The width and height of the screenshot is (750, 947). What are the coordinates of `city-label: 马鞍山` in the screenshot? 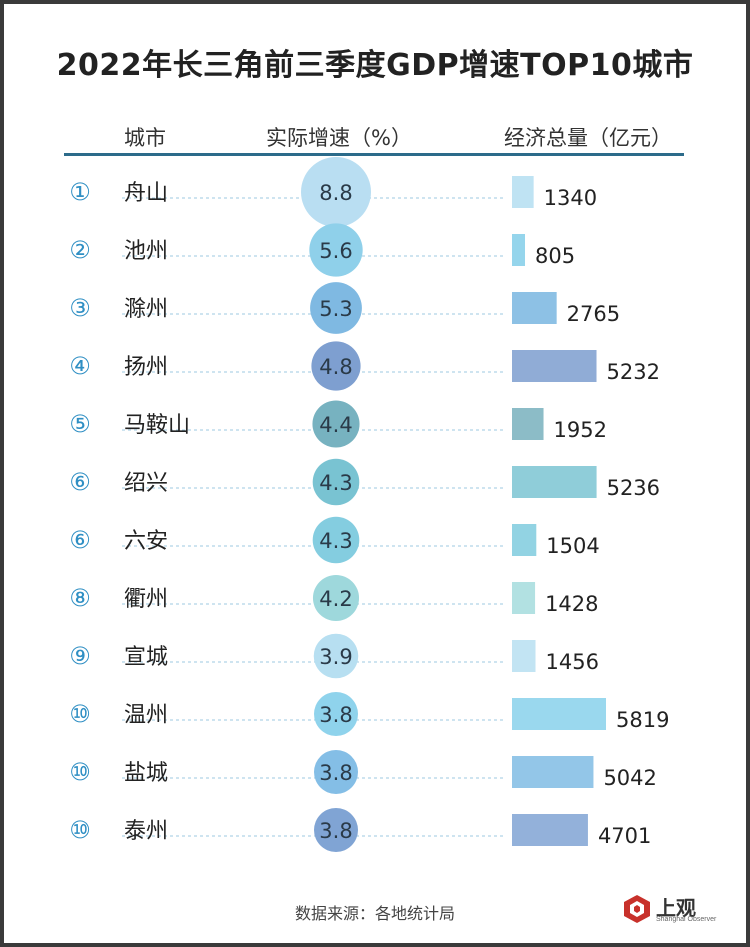 It's located at (157, 425).